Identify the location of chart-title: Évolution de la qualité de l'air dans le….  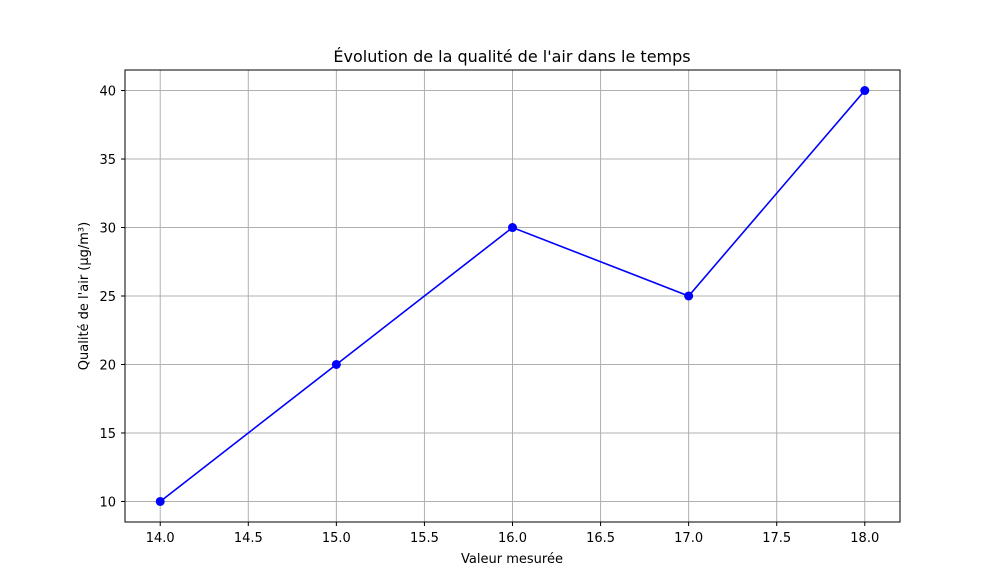
(511, 56).